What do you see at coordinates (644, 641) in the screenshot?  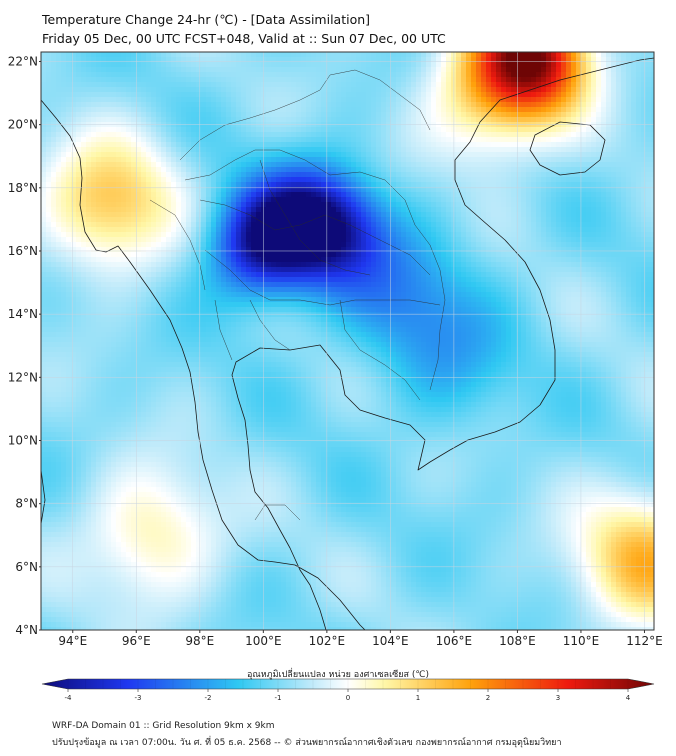 I see `lon-label: 112°E` at bounding box center [644, 641].